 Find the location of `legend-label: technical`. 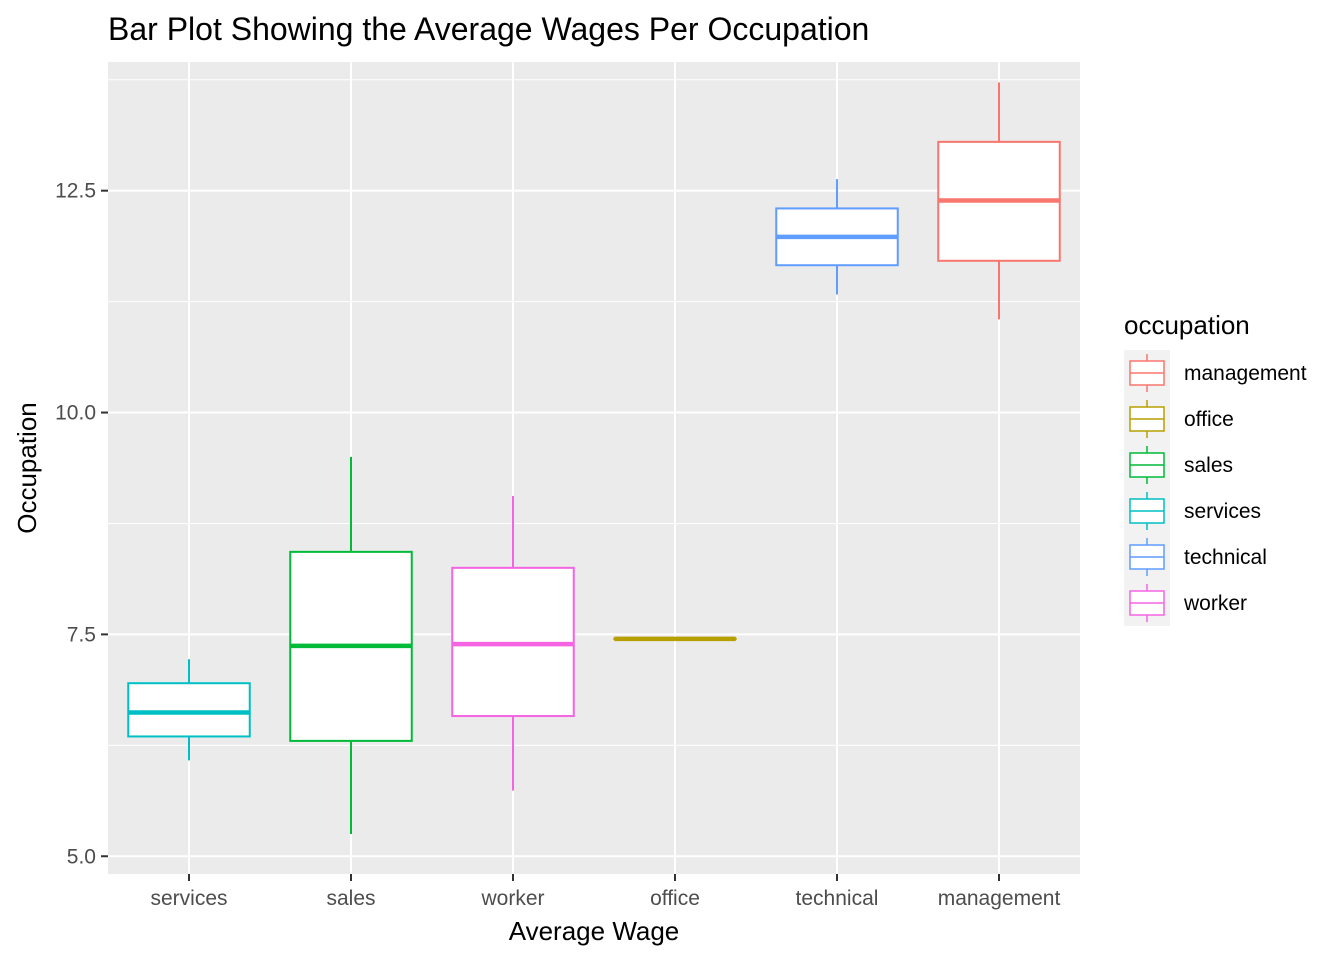

legend-label: technical is located at coordinates (1225, 557).